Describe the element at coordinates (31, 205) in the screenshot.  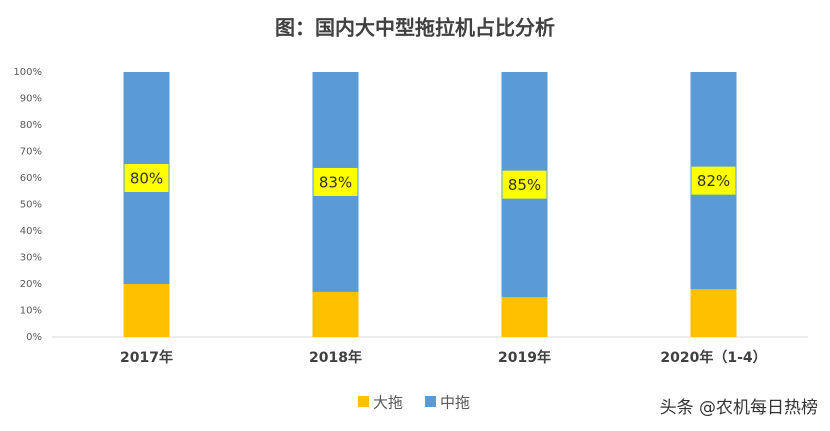
I see `y-tick-label: 50%` at that location.